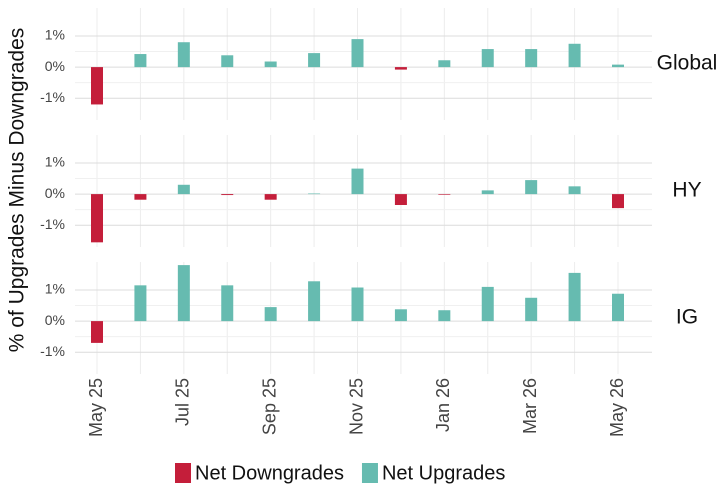  What do you see at coordinates (443, 405) in the screenshot?
I see `x-tick-label: Jan 26` at bounding box center [443, 405].